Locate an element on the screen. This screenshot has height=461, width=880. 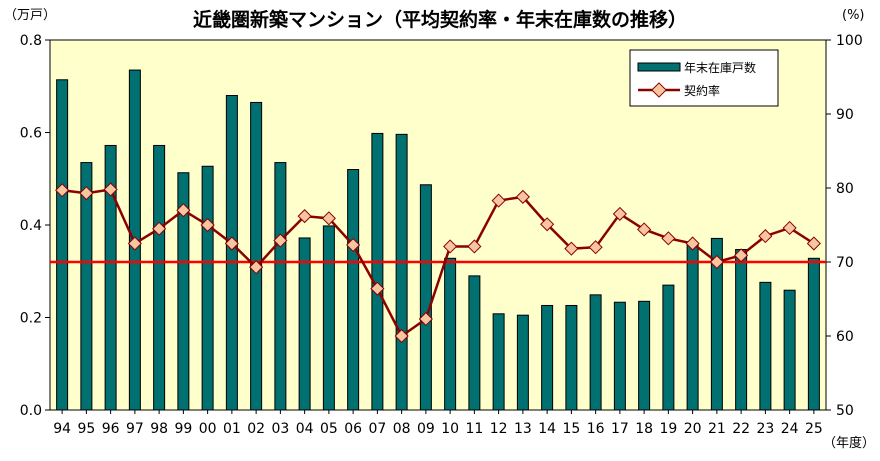
x-tick-label-25: 25 is located at coordinates (814, 429).